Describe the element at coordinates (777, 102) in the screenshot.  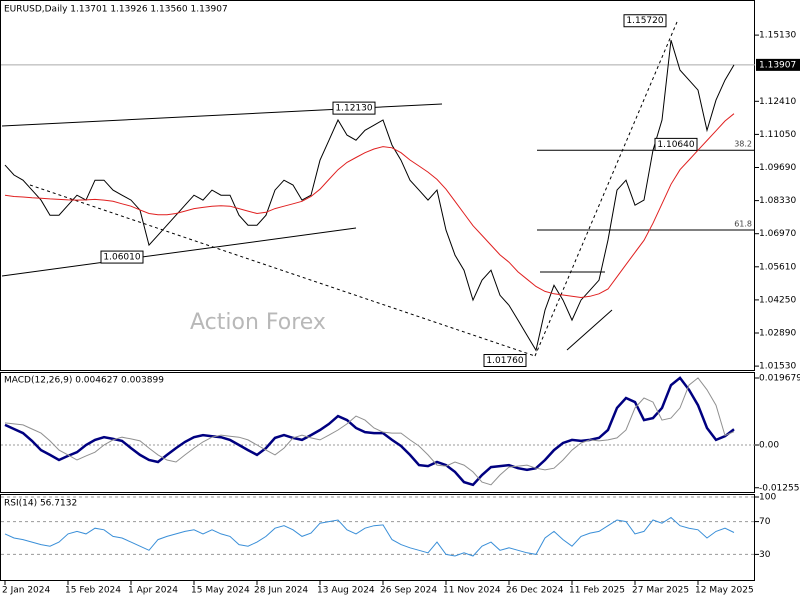
I see `y-tick-label: 1.12410` at that location.